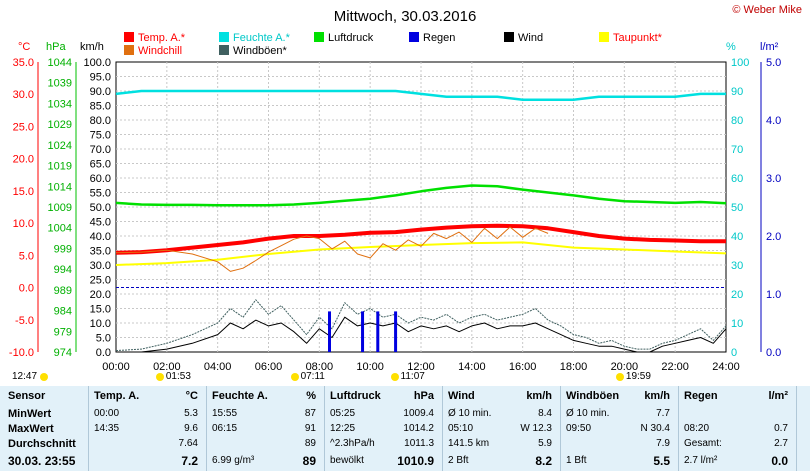 Image resolution: width=810 pixels, height=471 pixels. I want to click on table-header: Windböen, so click(593, 396).